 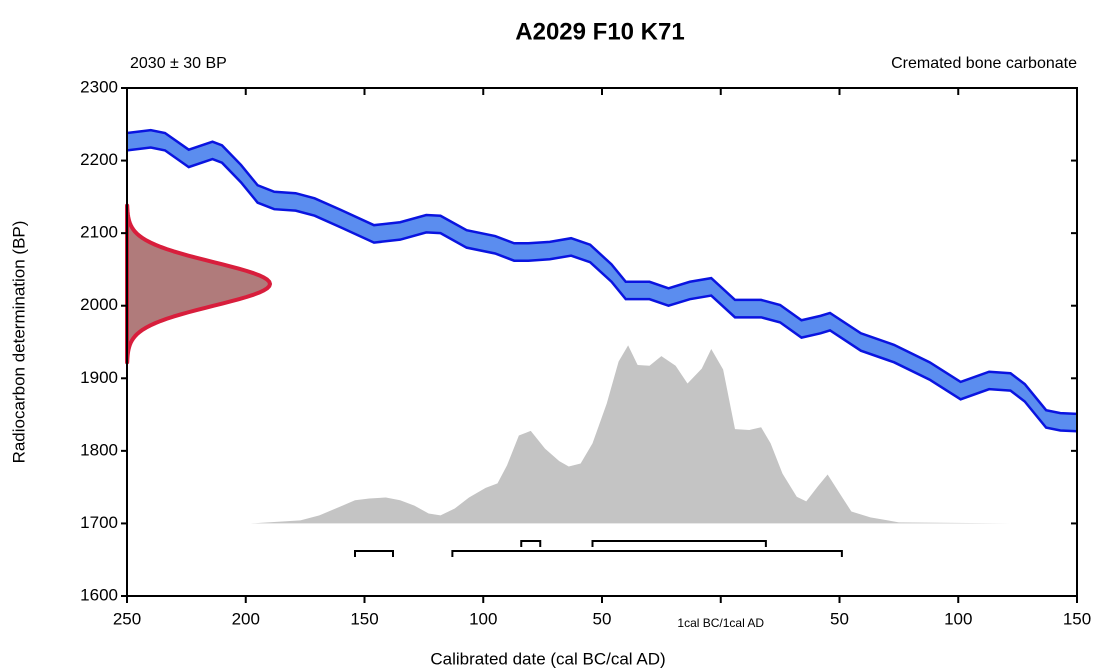 What do you see at coordinates (984, 63) in the screenshot?
I see `sample-label: Cremated bone carbonate` at bounding box center [984, 63].